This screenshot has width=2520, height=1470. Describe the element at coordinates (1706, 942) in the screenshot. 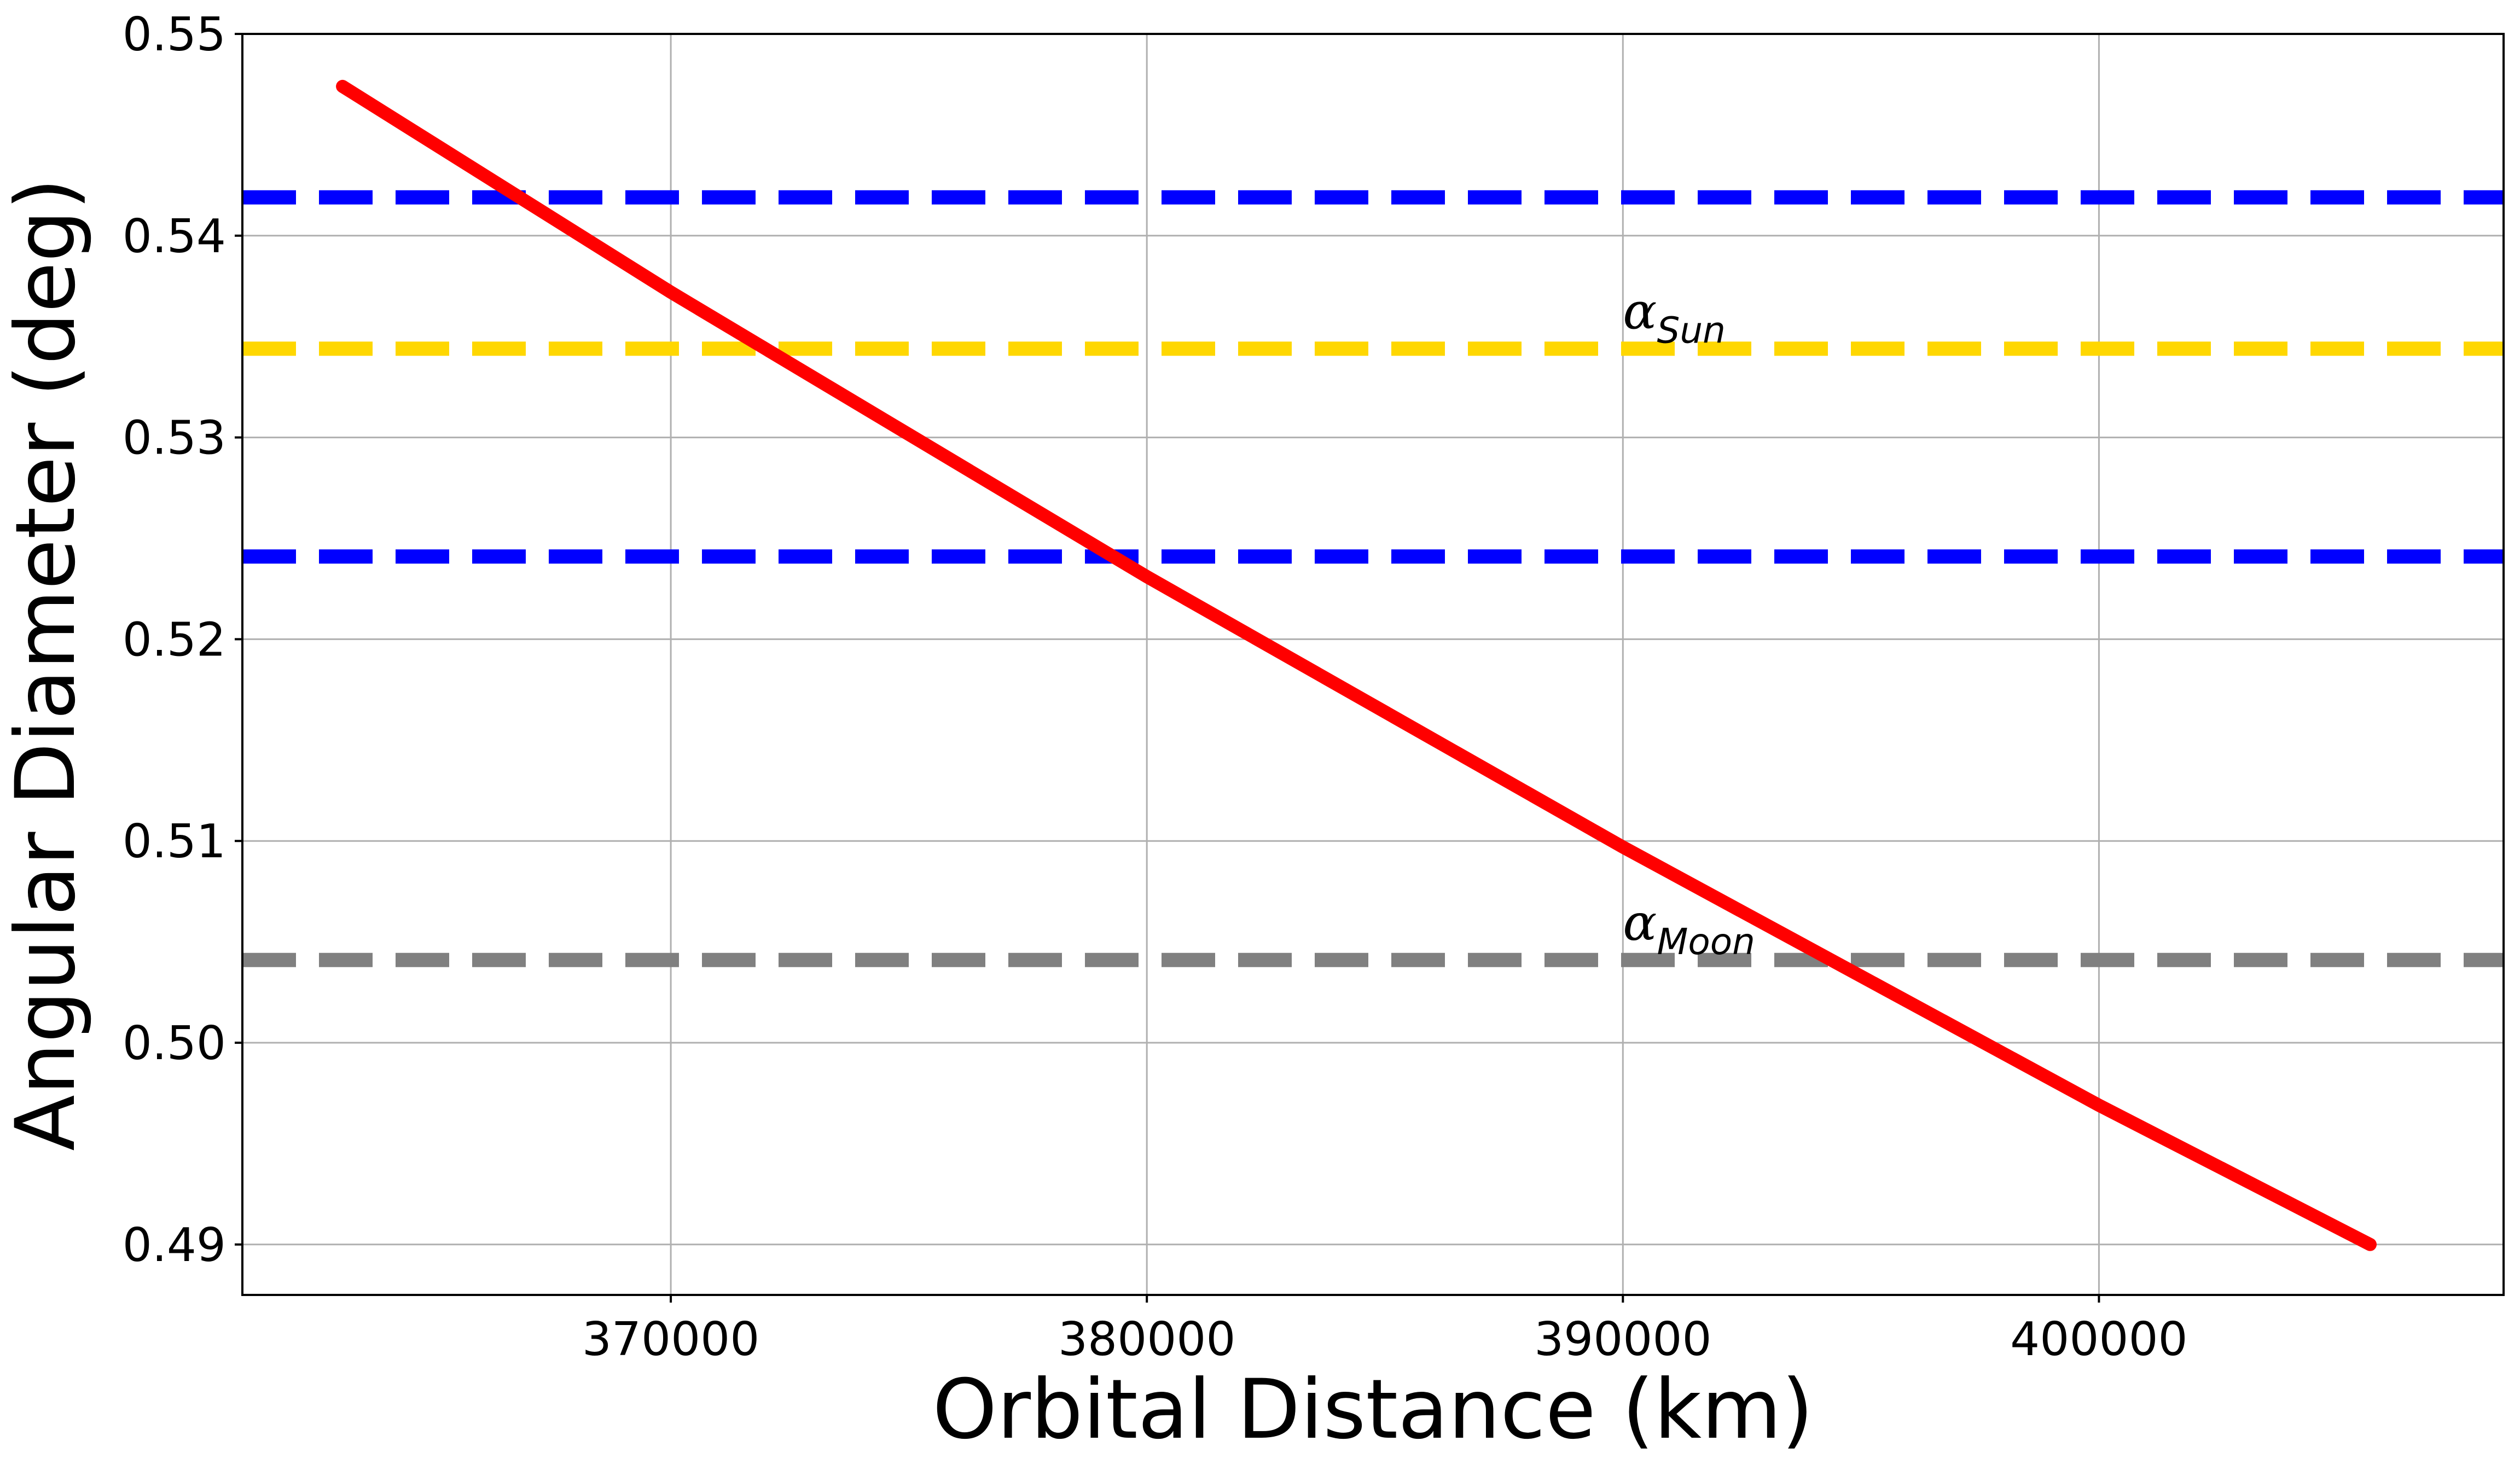

I see `annotation-subscript: Moon` at that location.